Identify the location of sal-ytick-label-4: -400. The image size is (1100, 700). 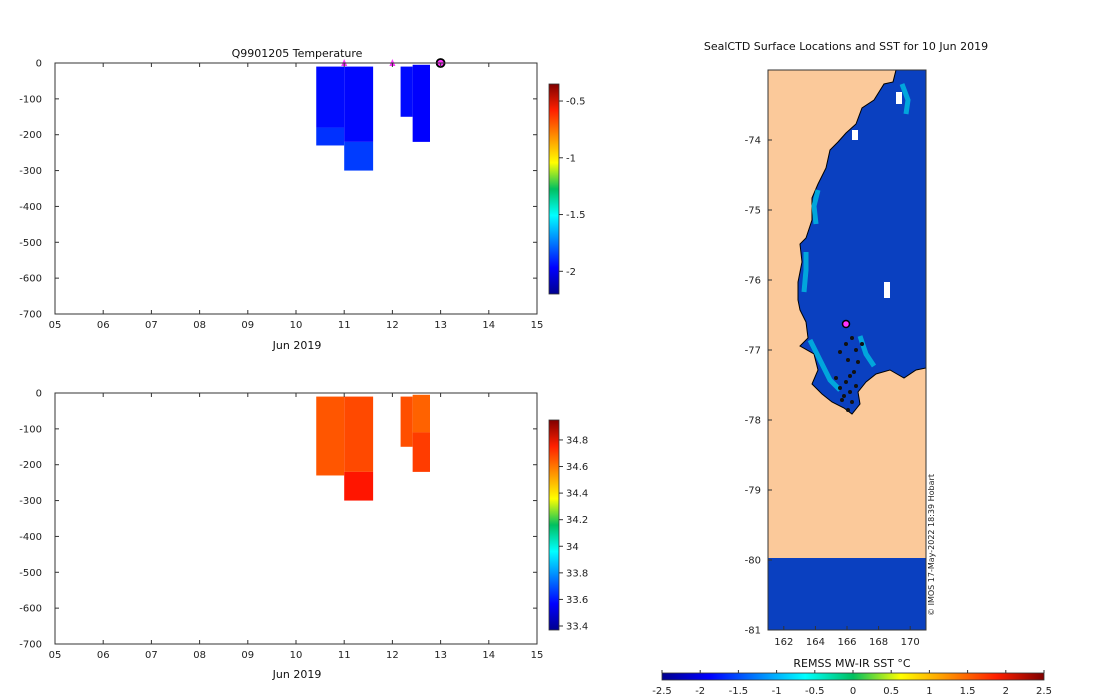
(30, 537).